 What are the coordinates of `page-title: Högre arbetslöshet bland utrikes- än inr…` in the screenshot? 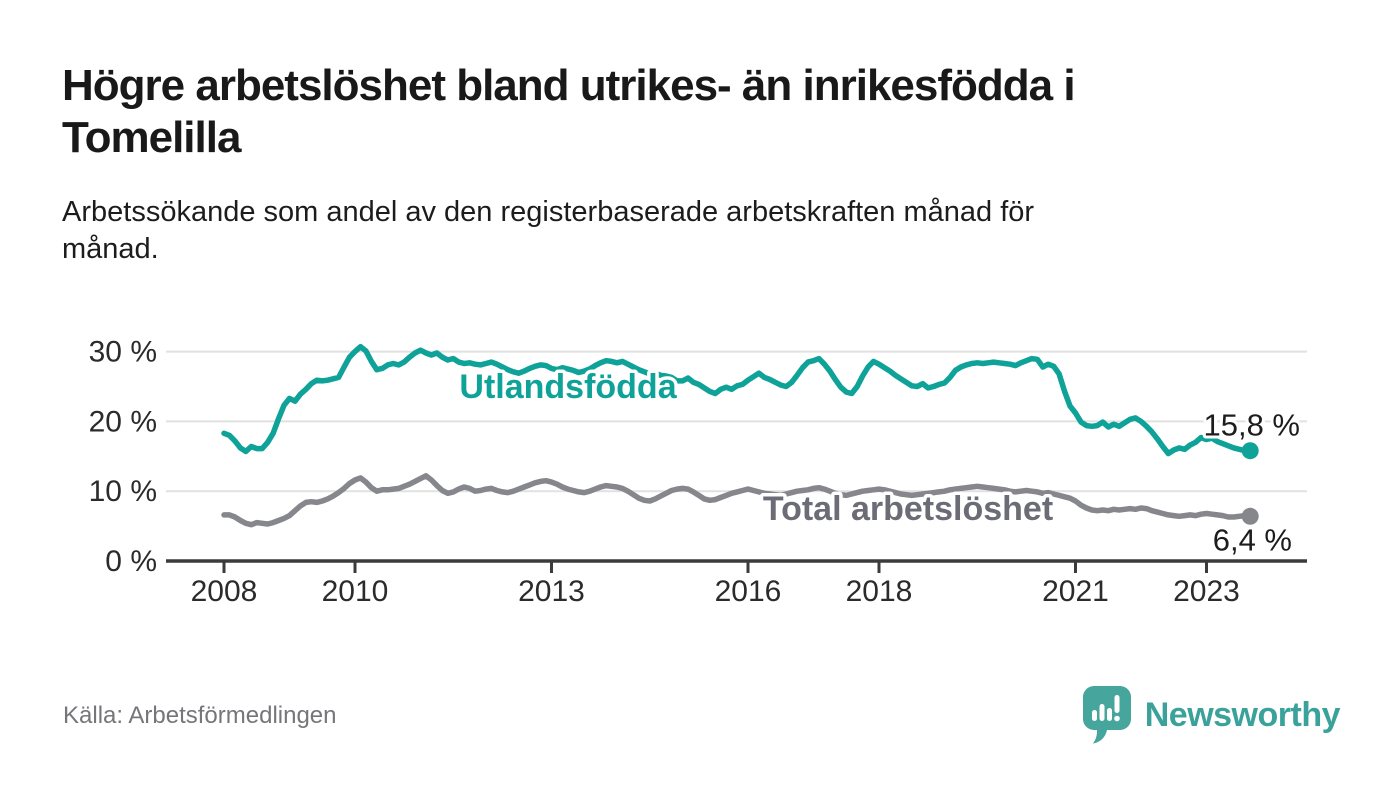 It's located at (697, 112).